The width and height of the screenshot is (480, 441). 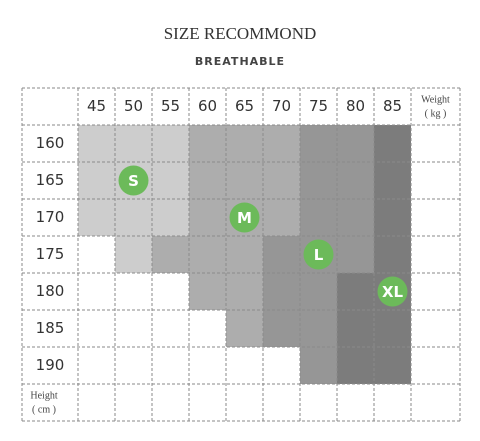 I want to click on height-value: 190, so click(x=50, y=365).